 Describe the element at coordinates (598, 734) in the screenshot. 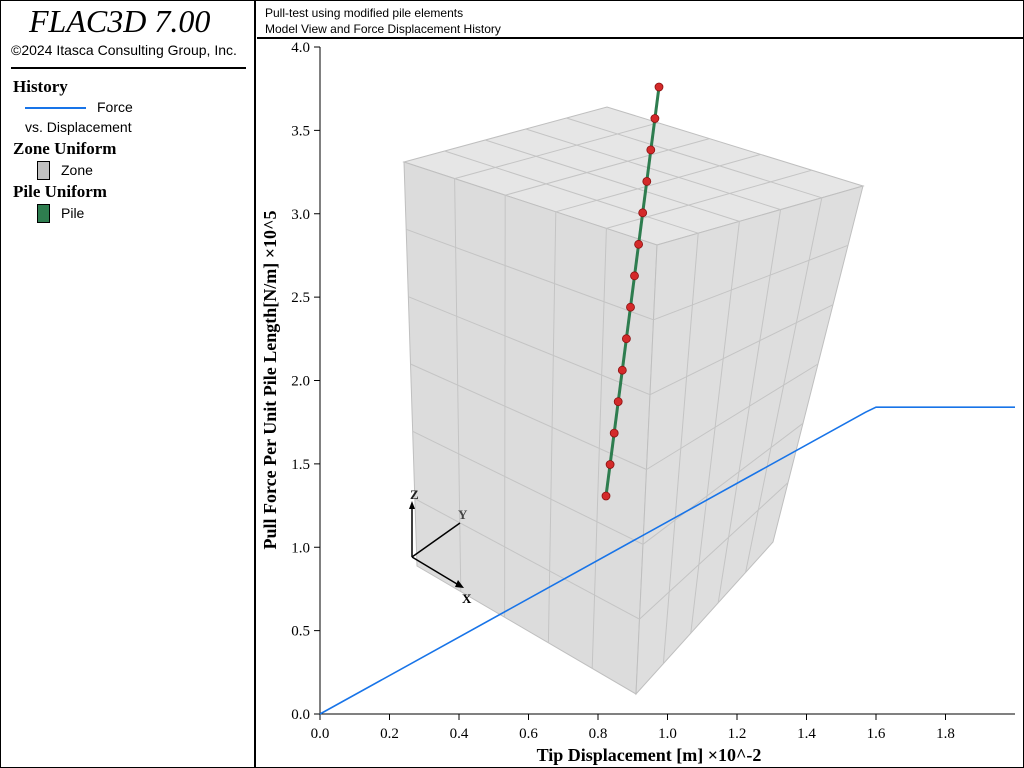

I see `x-tick-label: 0.8` at that location.